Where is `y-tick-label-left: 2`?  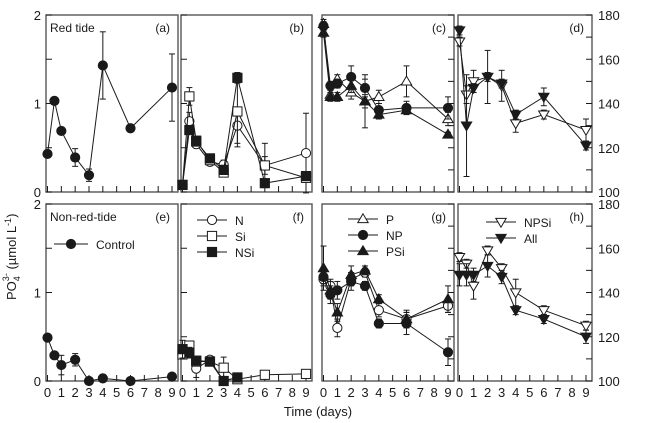
y-tick-label-left: 2 is located at coordinates (37, 15).